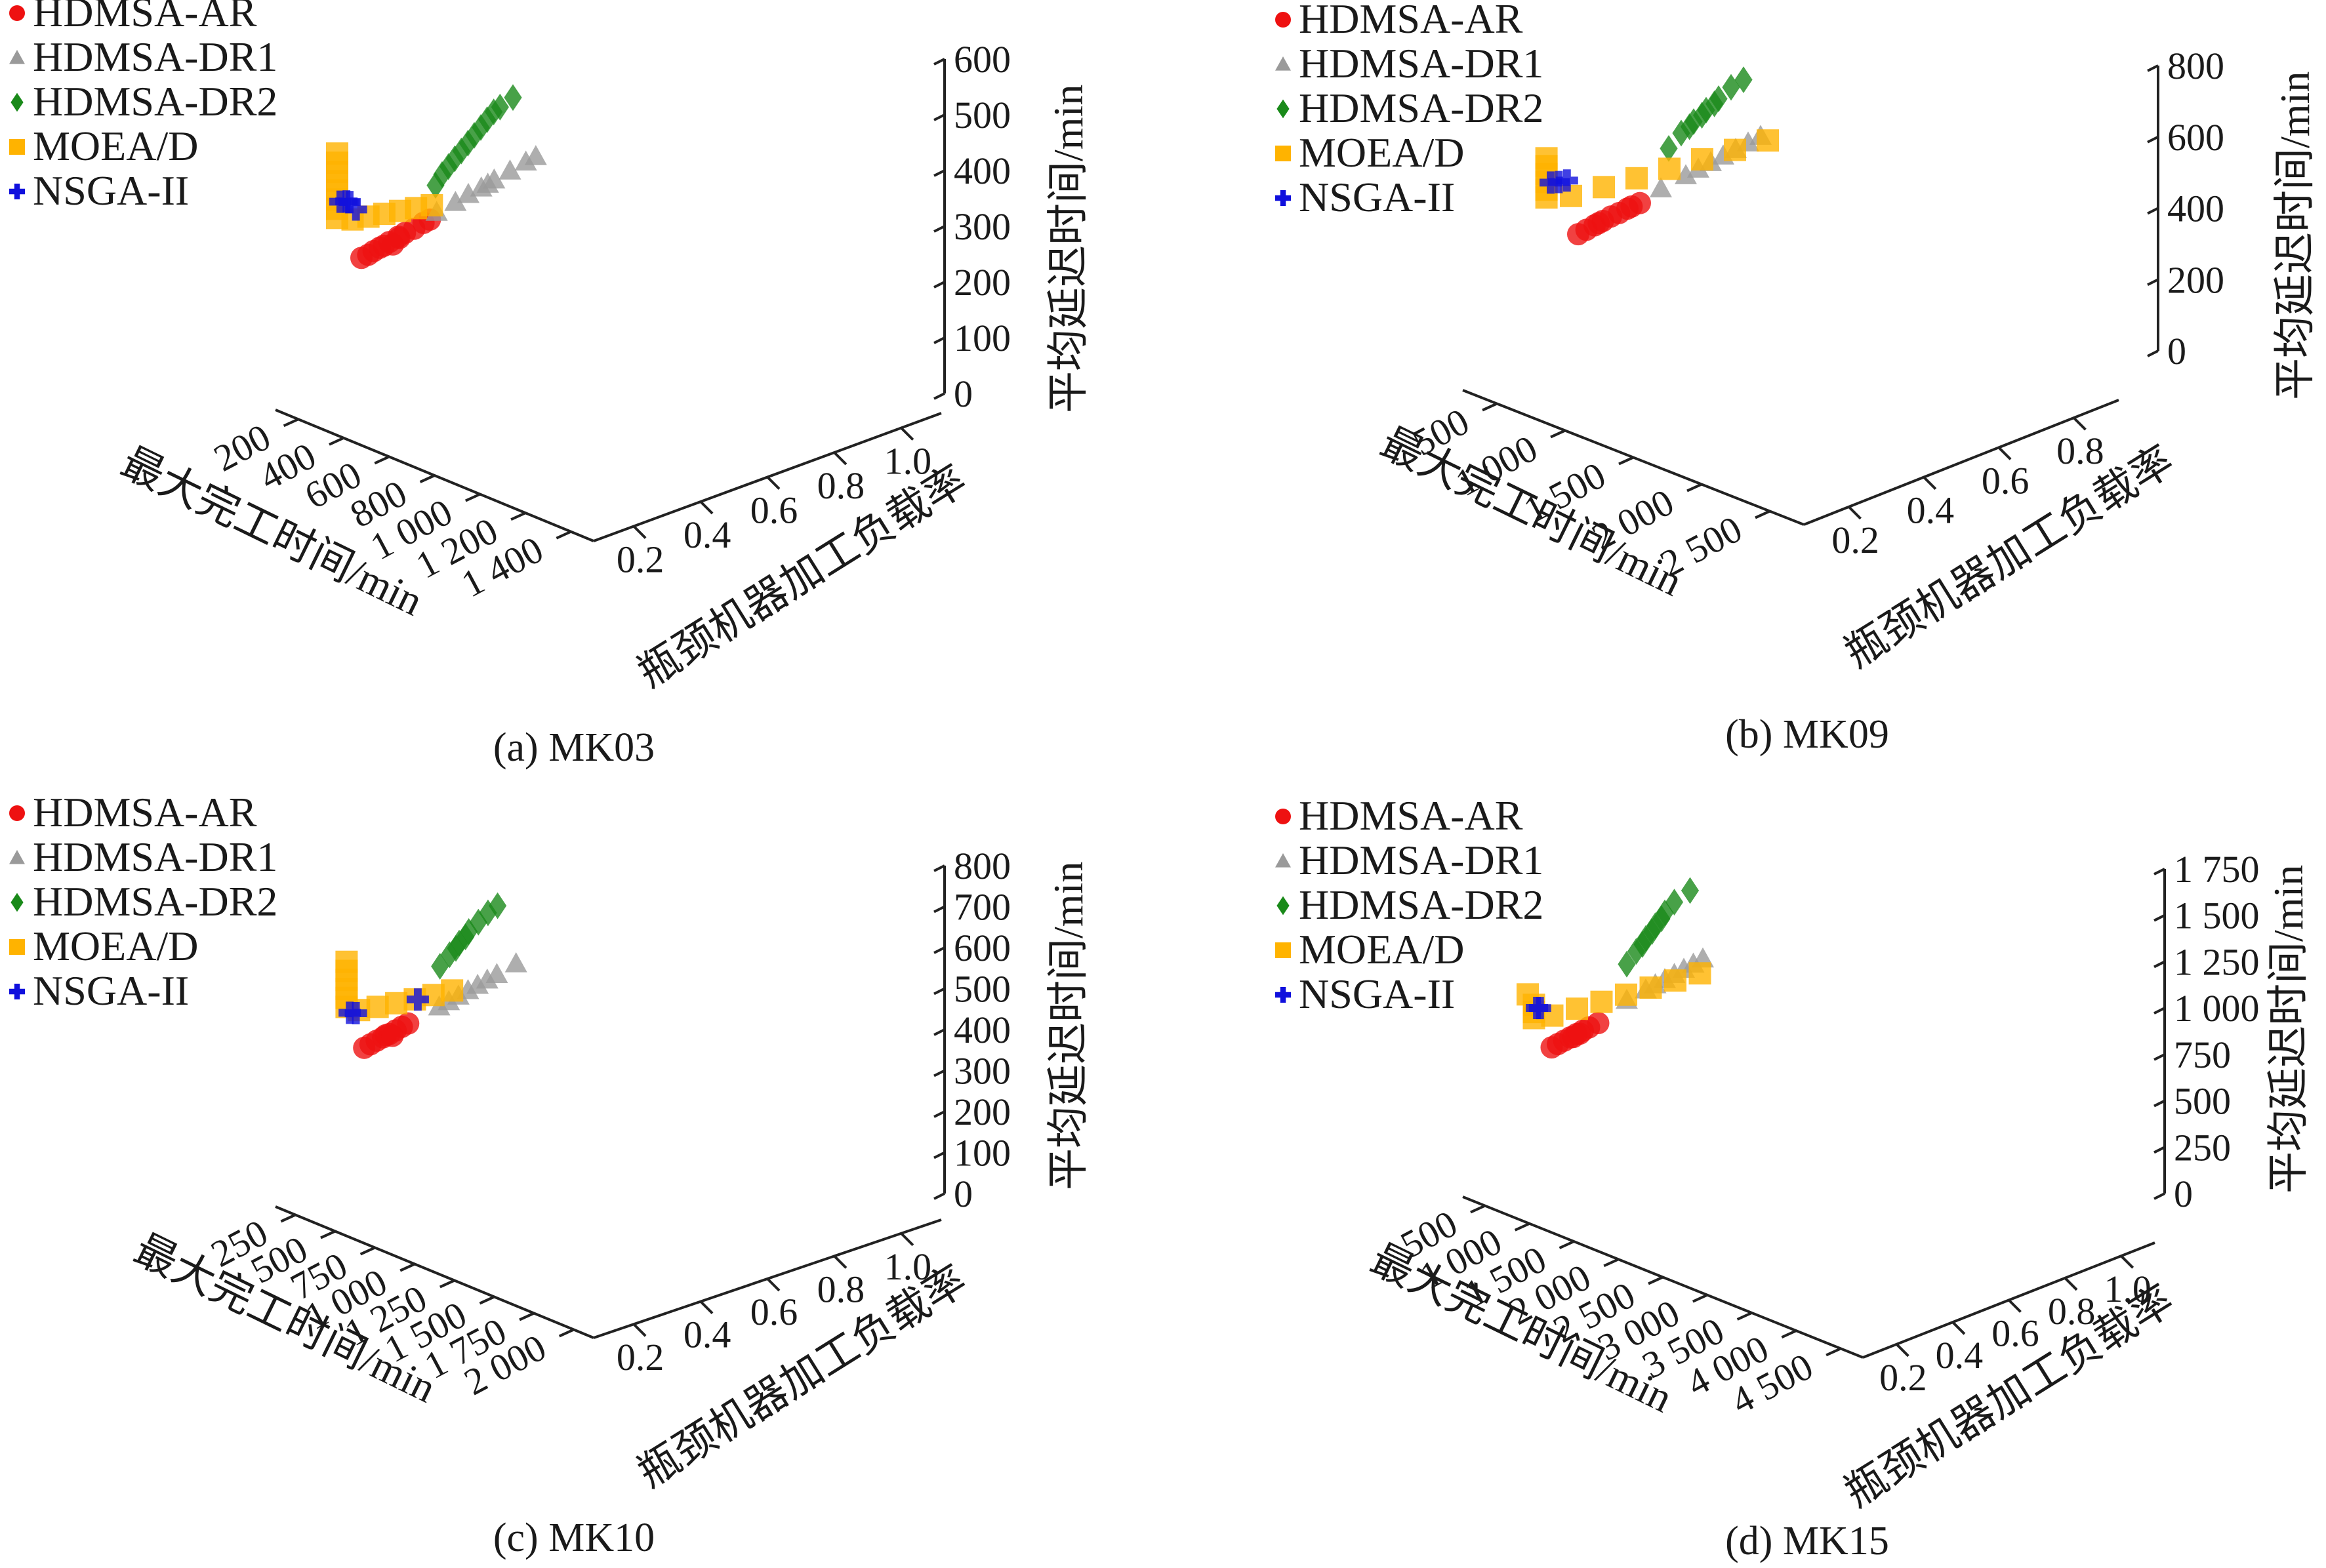  I want to click on z-axis-label-mk09: 平均延迟时间/min, so click(2295, 235).